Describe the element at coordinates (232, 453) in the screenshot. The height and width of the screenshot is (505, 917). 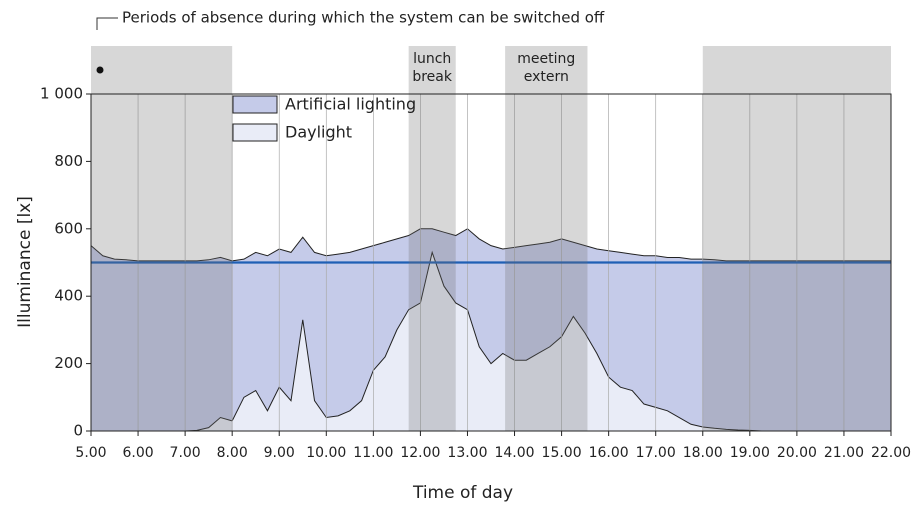
I see `x-tick-label: 8.00` at that location.